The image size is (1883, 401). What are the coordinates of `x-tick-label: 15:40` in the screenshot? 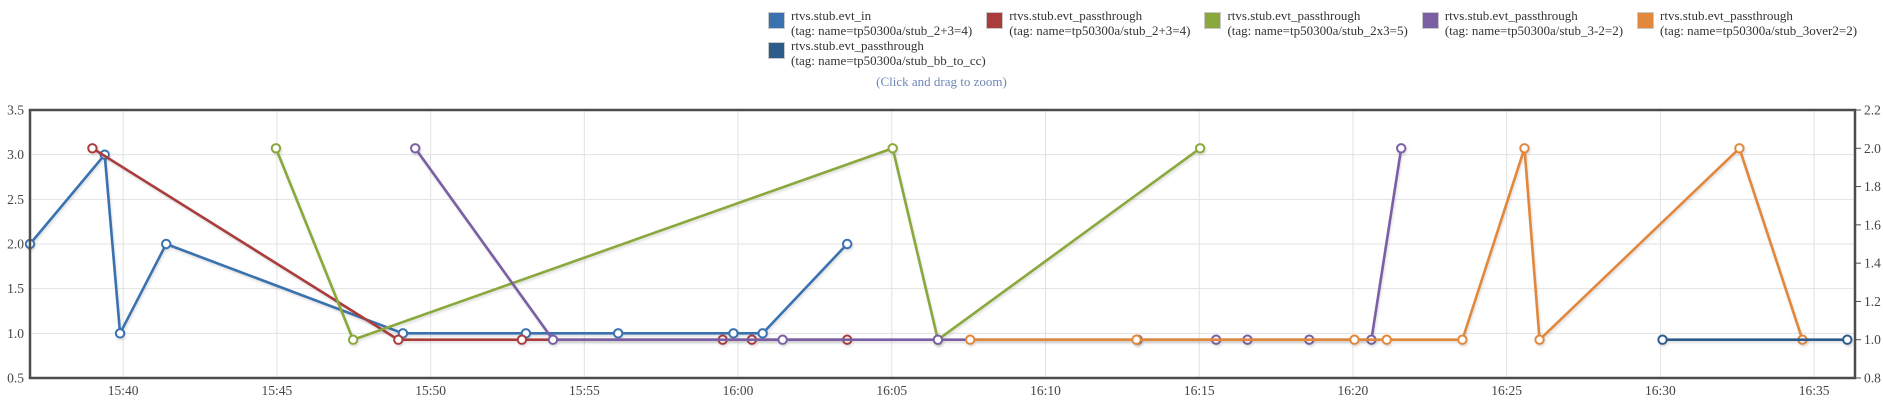 It's located at (123, 390).